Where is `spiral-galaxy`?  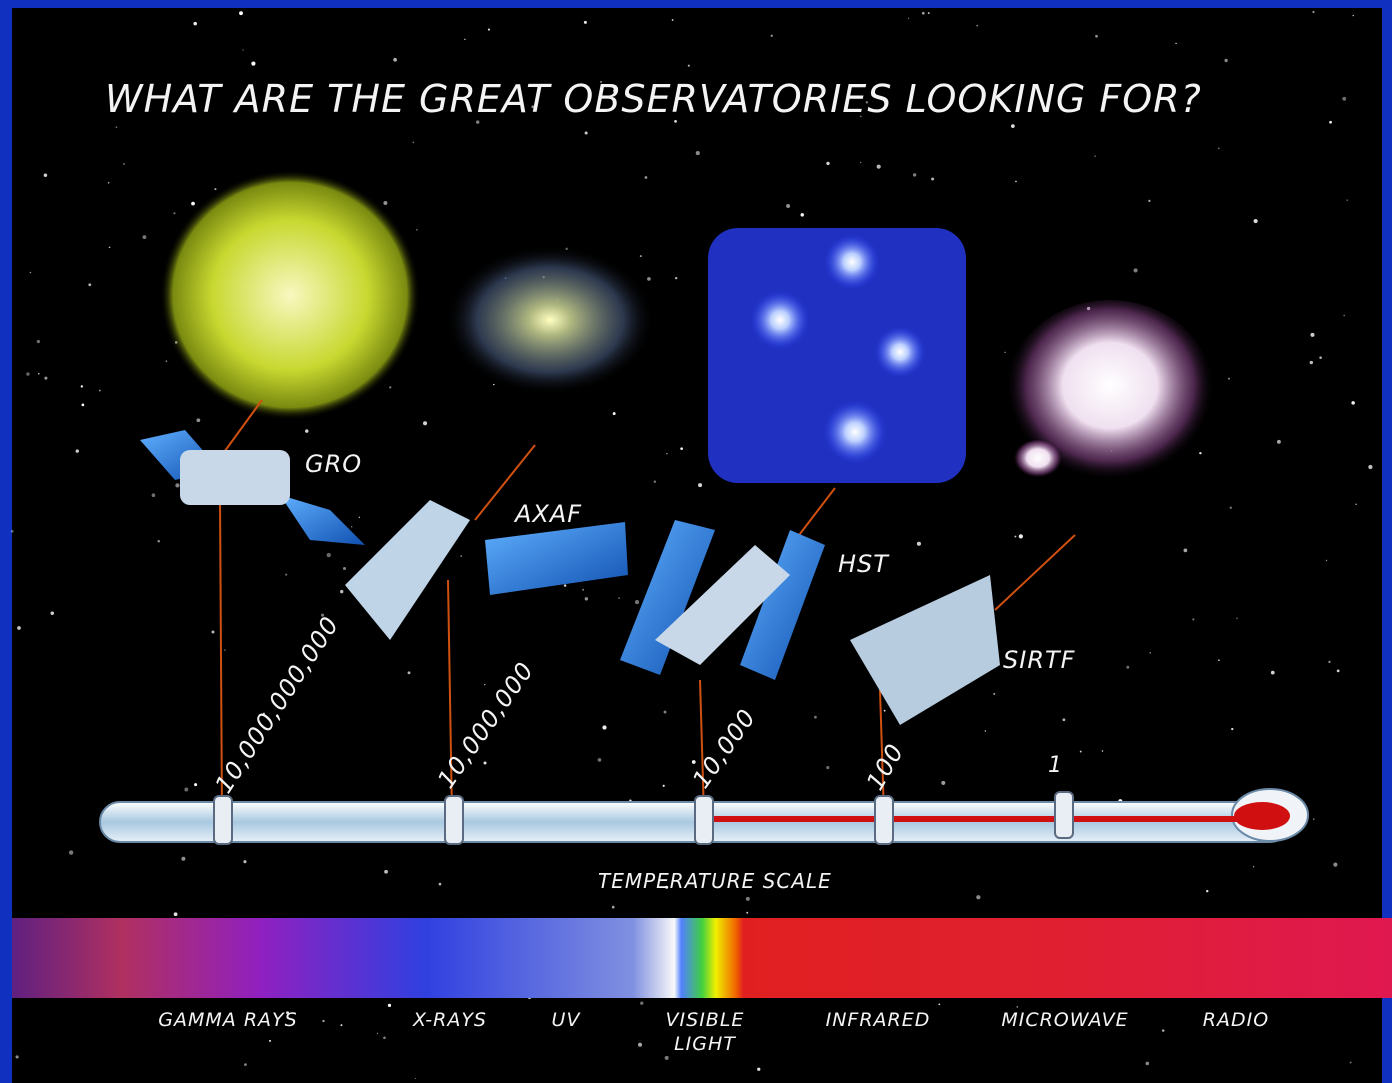 spiral-galaxy is located at coordinates (550, 320).